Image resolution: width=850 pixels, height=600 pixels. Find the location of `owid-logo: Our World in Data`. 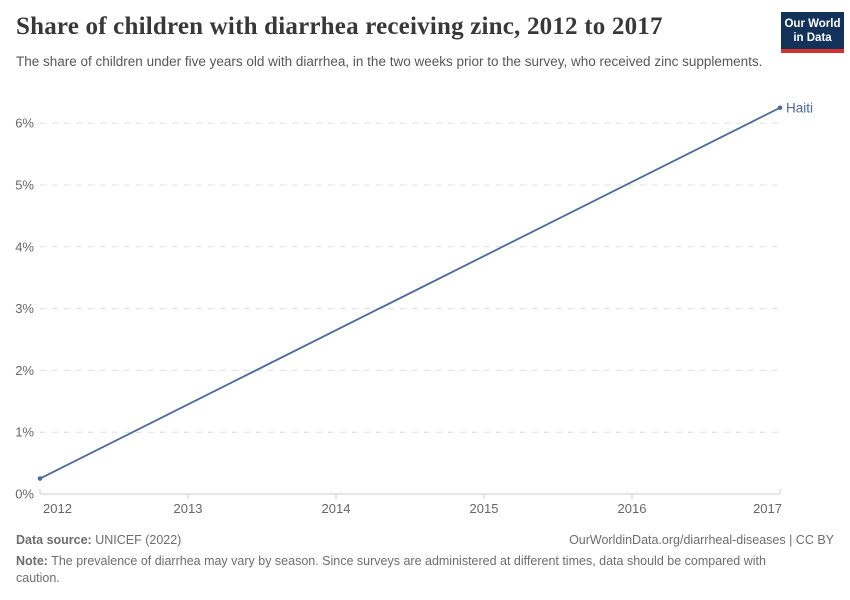

owid-logo: Our World in Data is located at coordinates (812, 31).